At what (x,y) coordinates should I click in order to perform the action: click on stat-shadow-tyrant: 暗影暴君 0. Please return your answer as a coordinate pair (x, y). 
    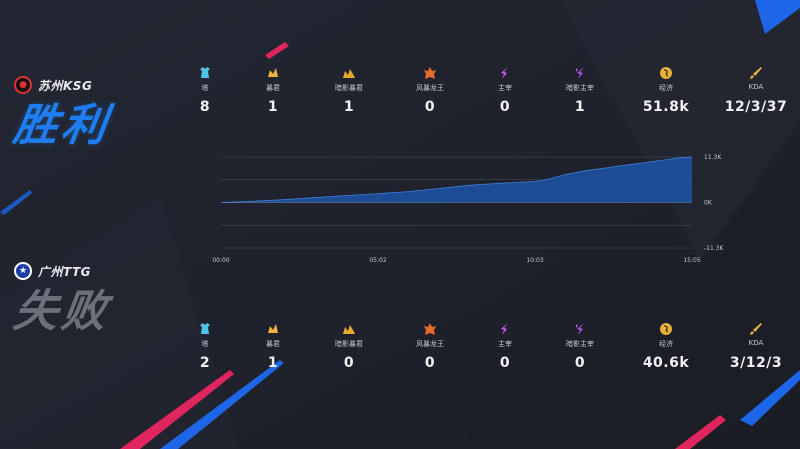
    Looking at the image, I should click on (349, 346).